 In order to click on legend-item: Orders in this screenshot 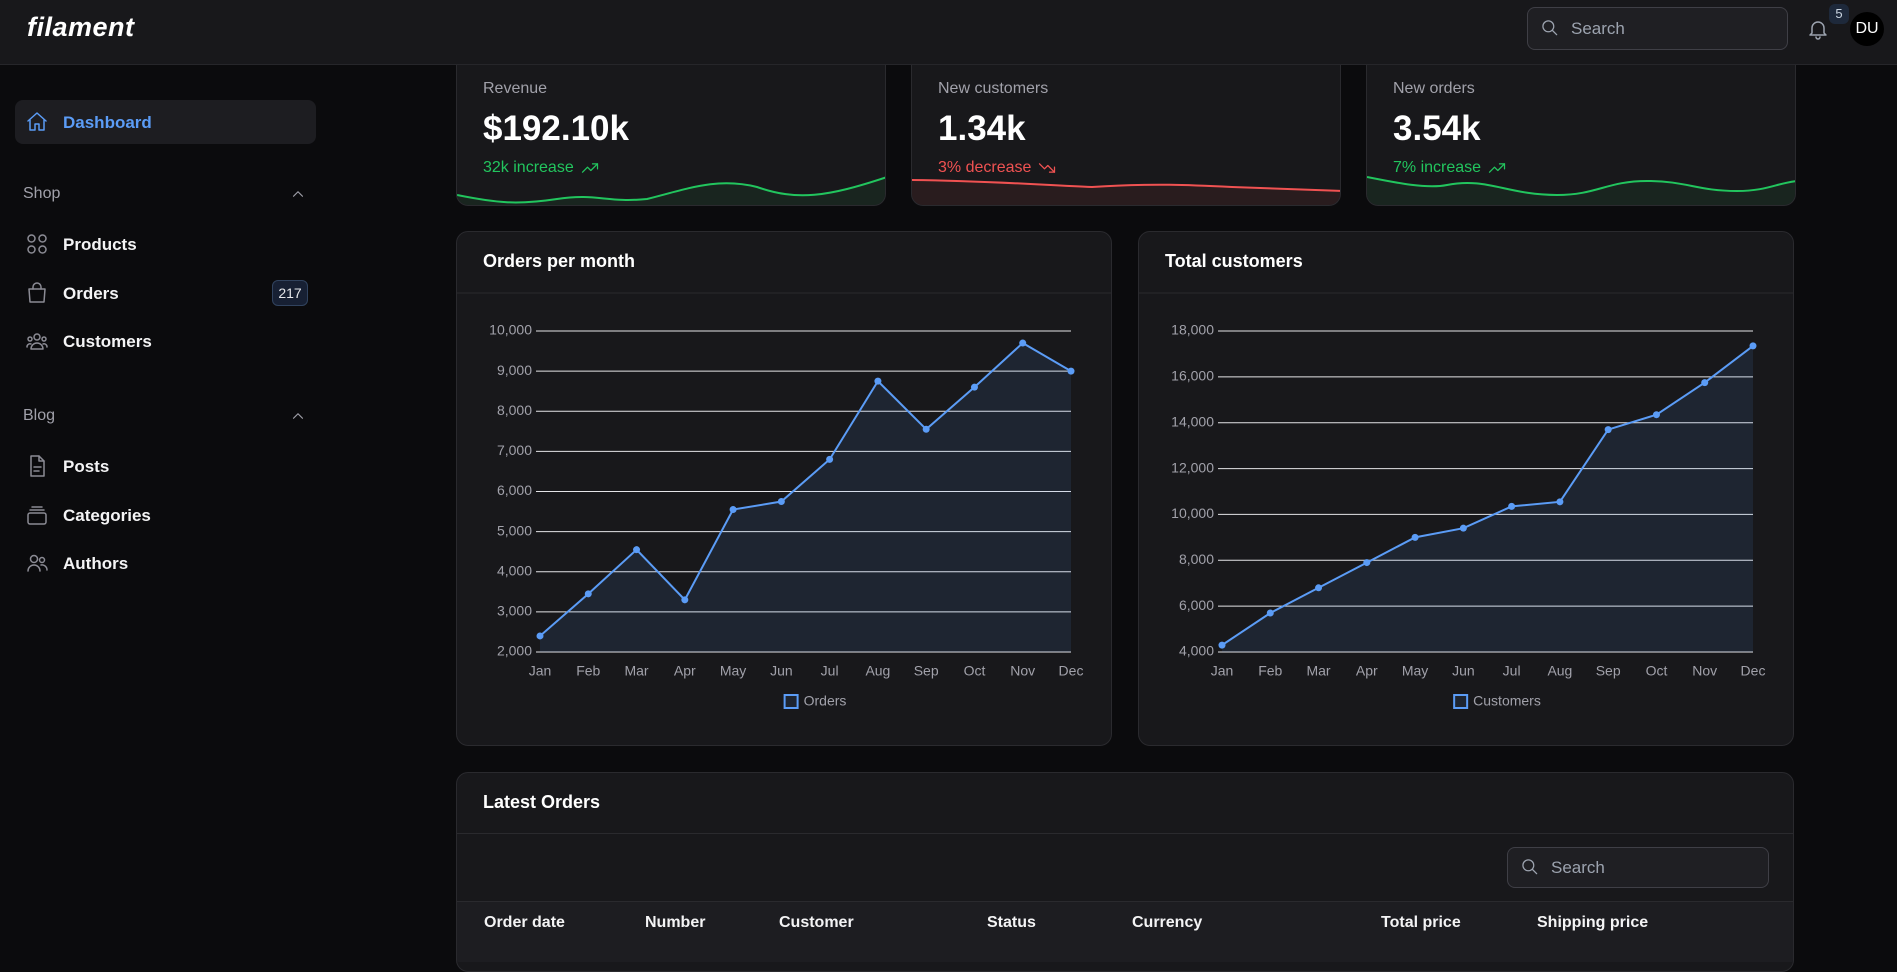, I will do `click(815, 701)`.